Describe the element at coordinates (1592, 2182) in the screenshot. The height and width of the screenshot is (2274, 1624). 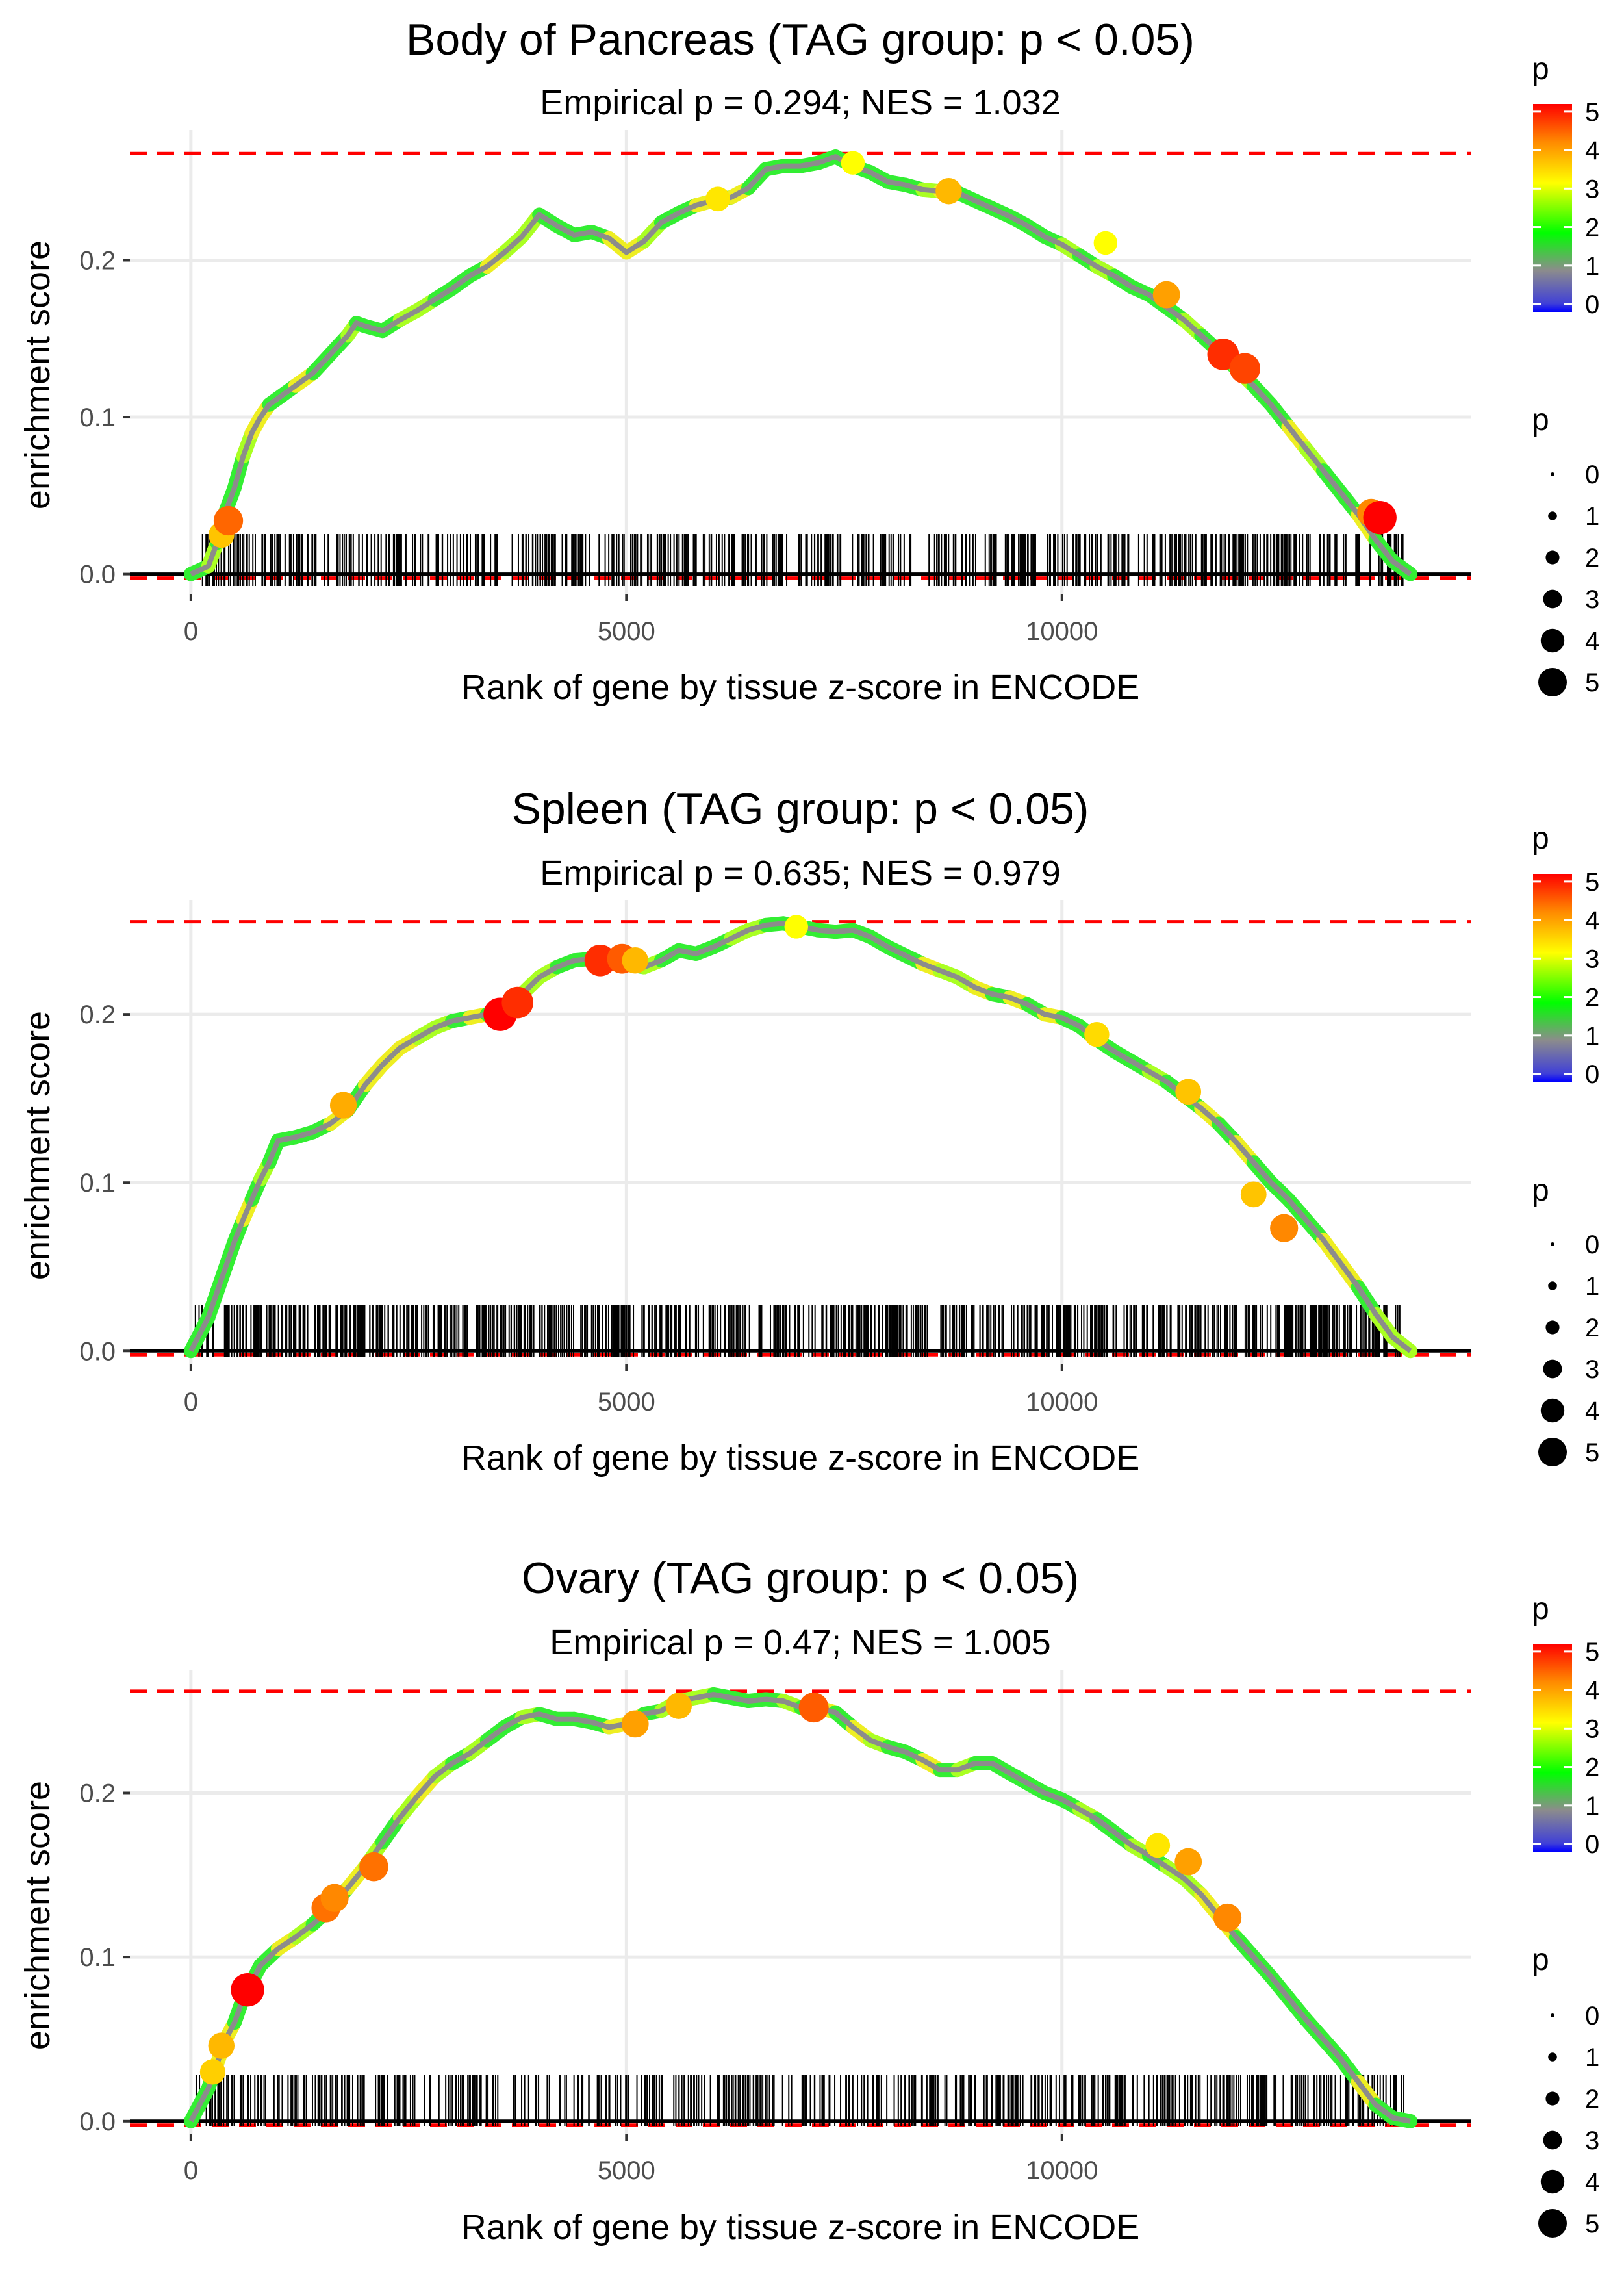
I see `size-key-label: 4` at that location.